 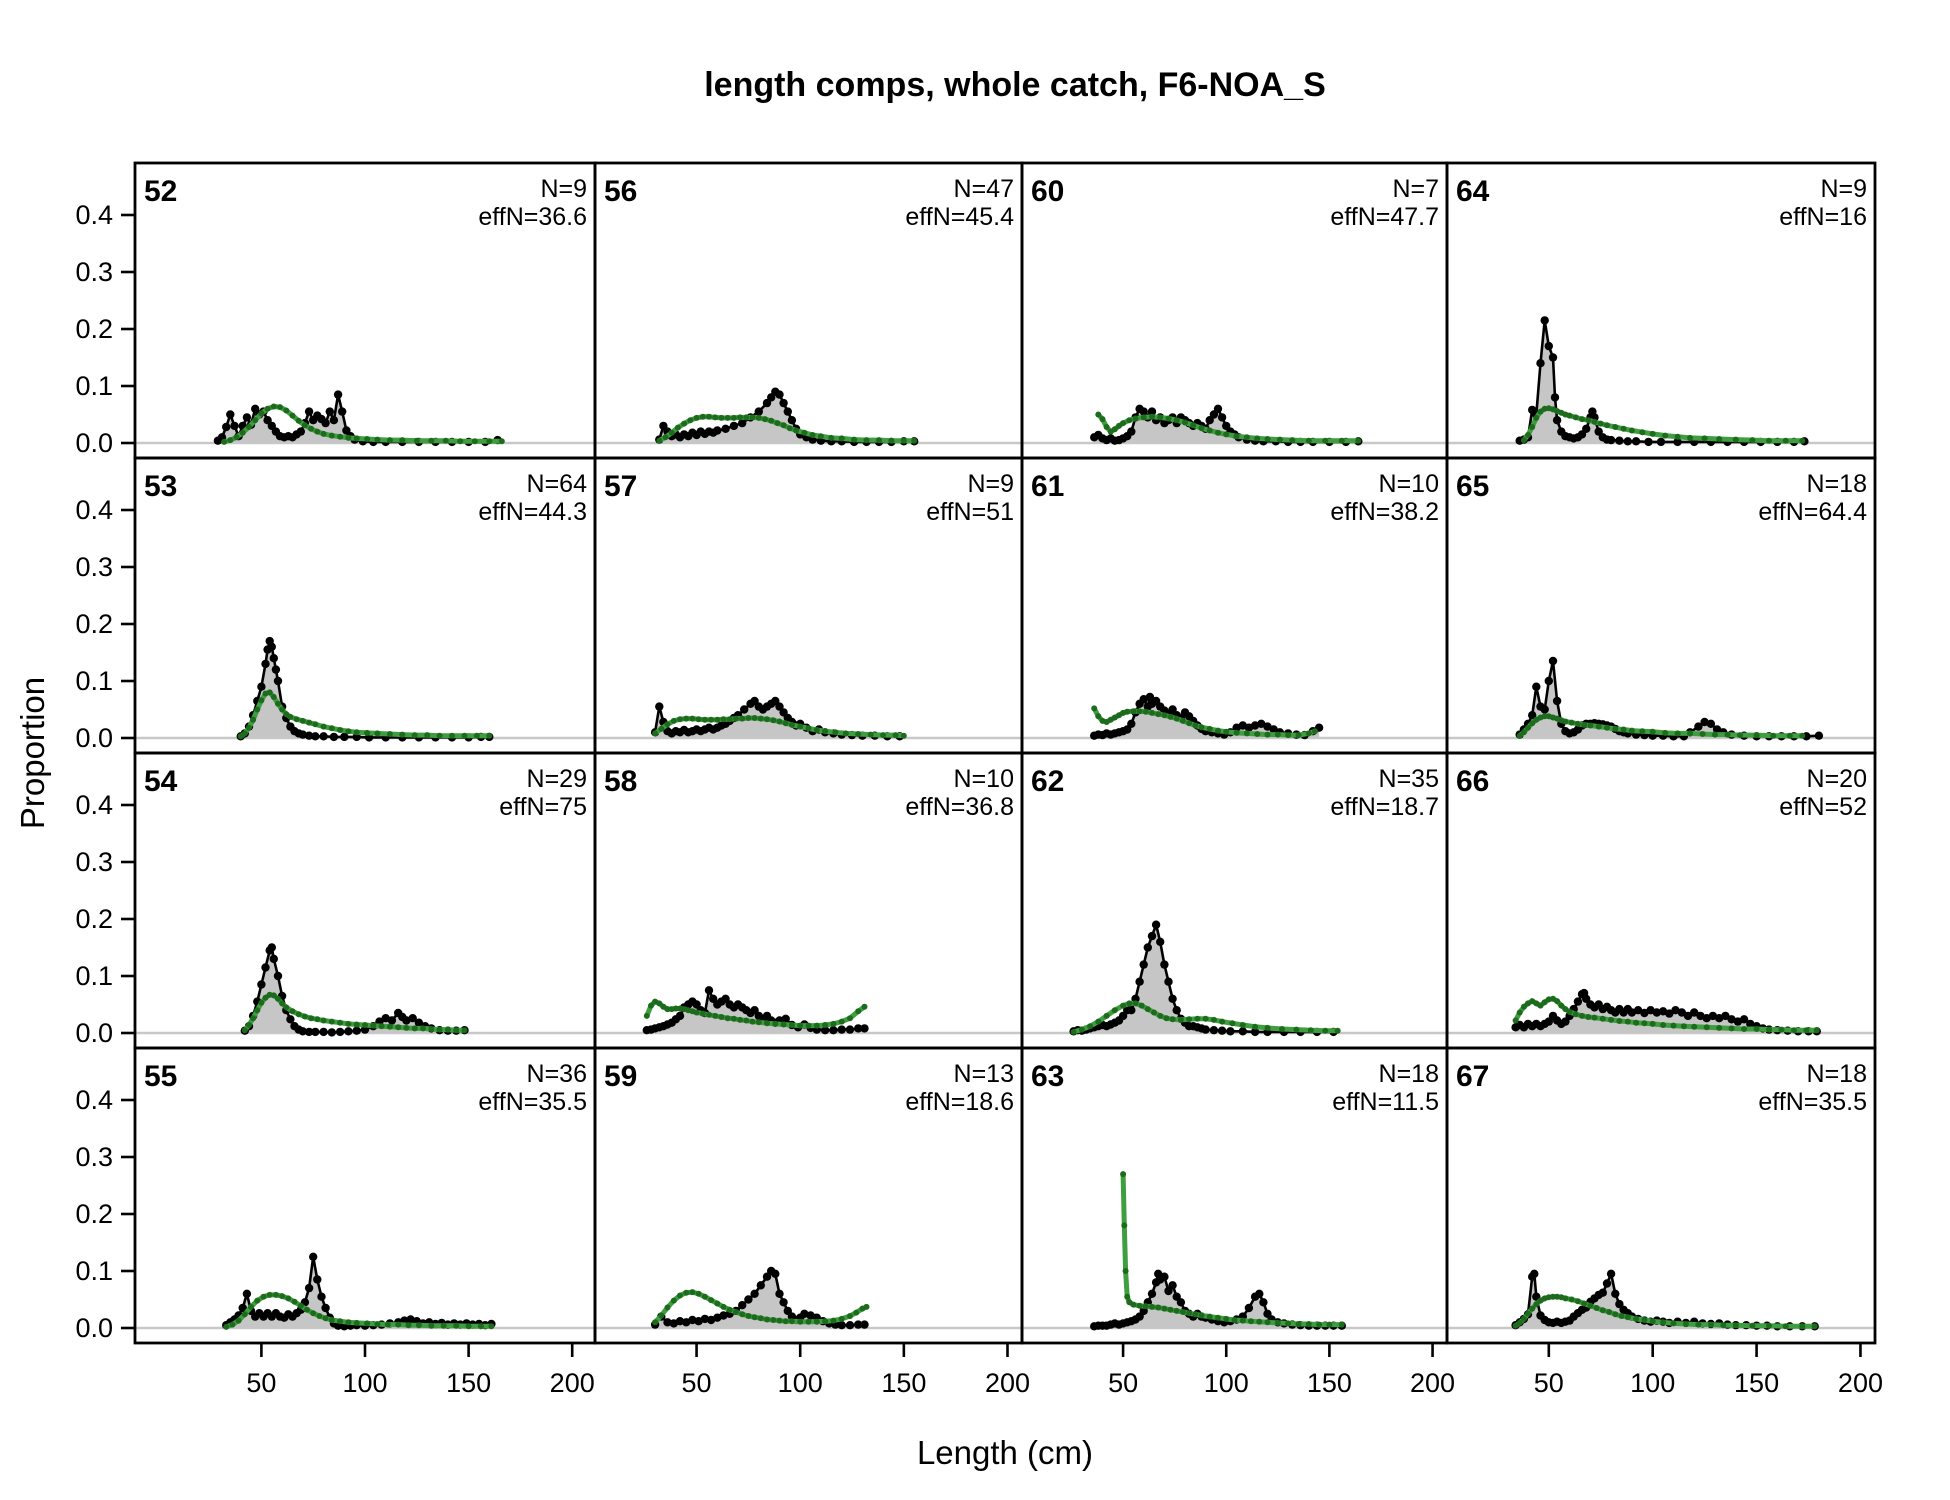 I want to click on panel-year-label: 62, so click(x=1047, y=781).